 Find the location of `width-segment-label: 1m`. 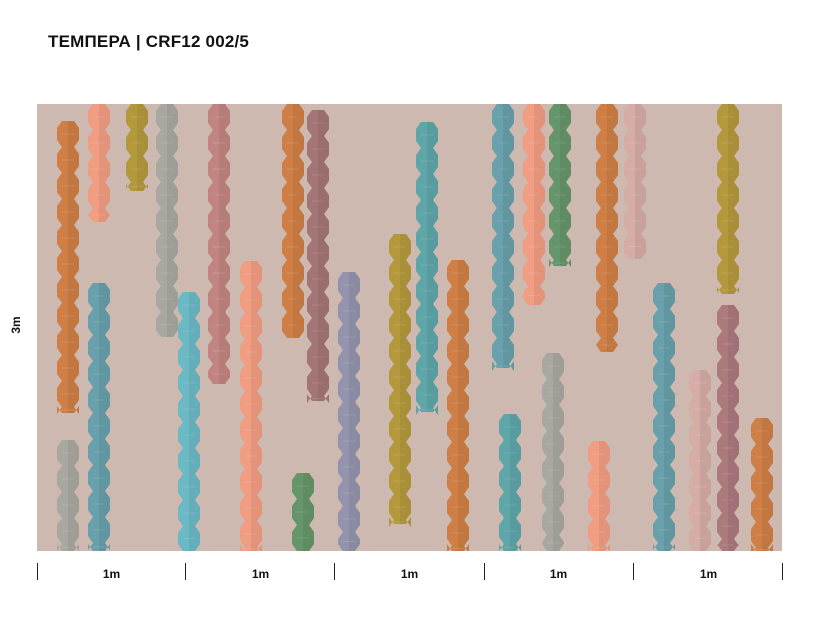

width-segment-label: 1m is located at coordinates (558, 574).